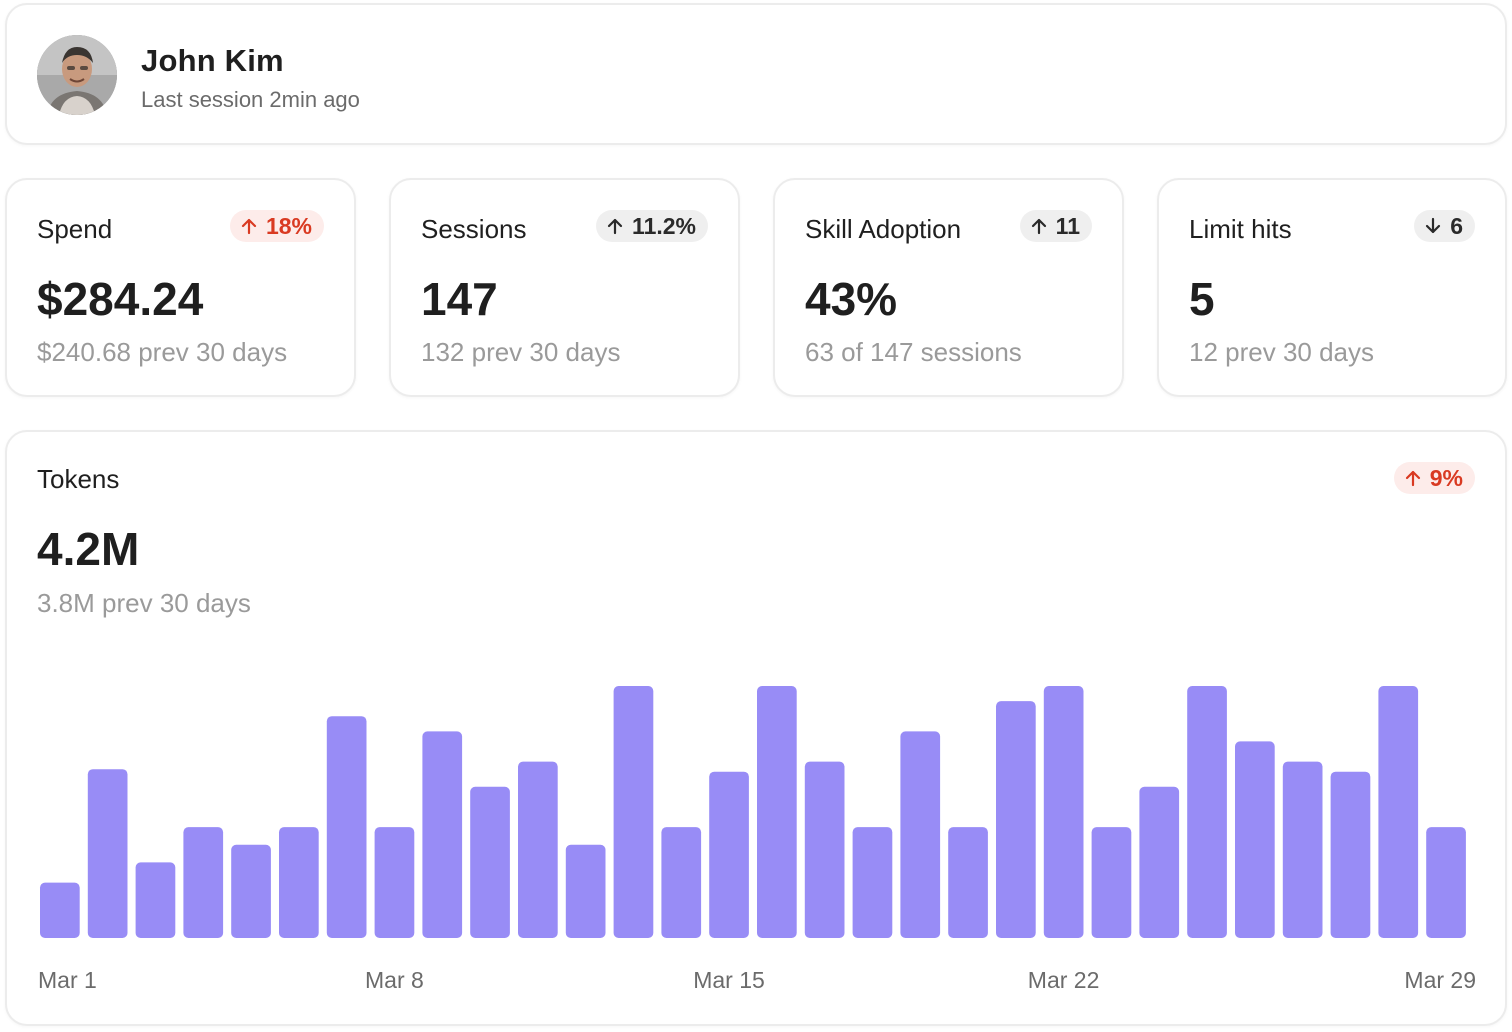  I want to click on user-name: John Kim, so click(212, 60).